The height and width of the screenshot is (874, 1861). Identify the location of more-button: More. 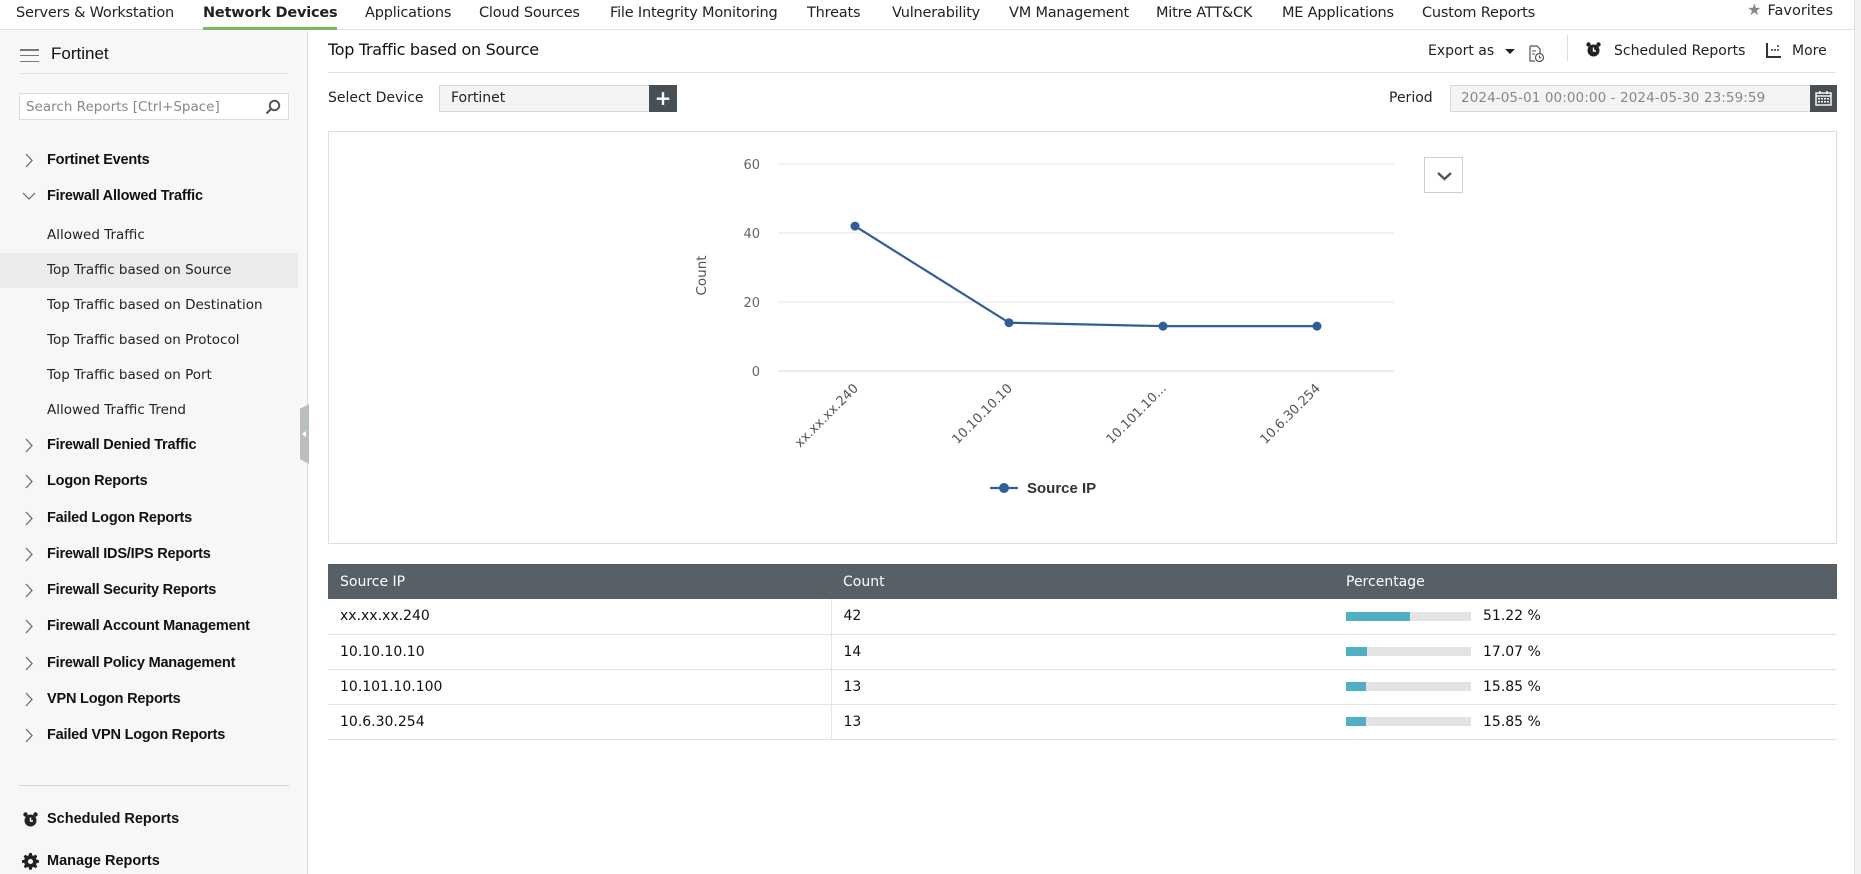
(1796, 51).